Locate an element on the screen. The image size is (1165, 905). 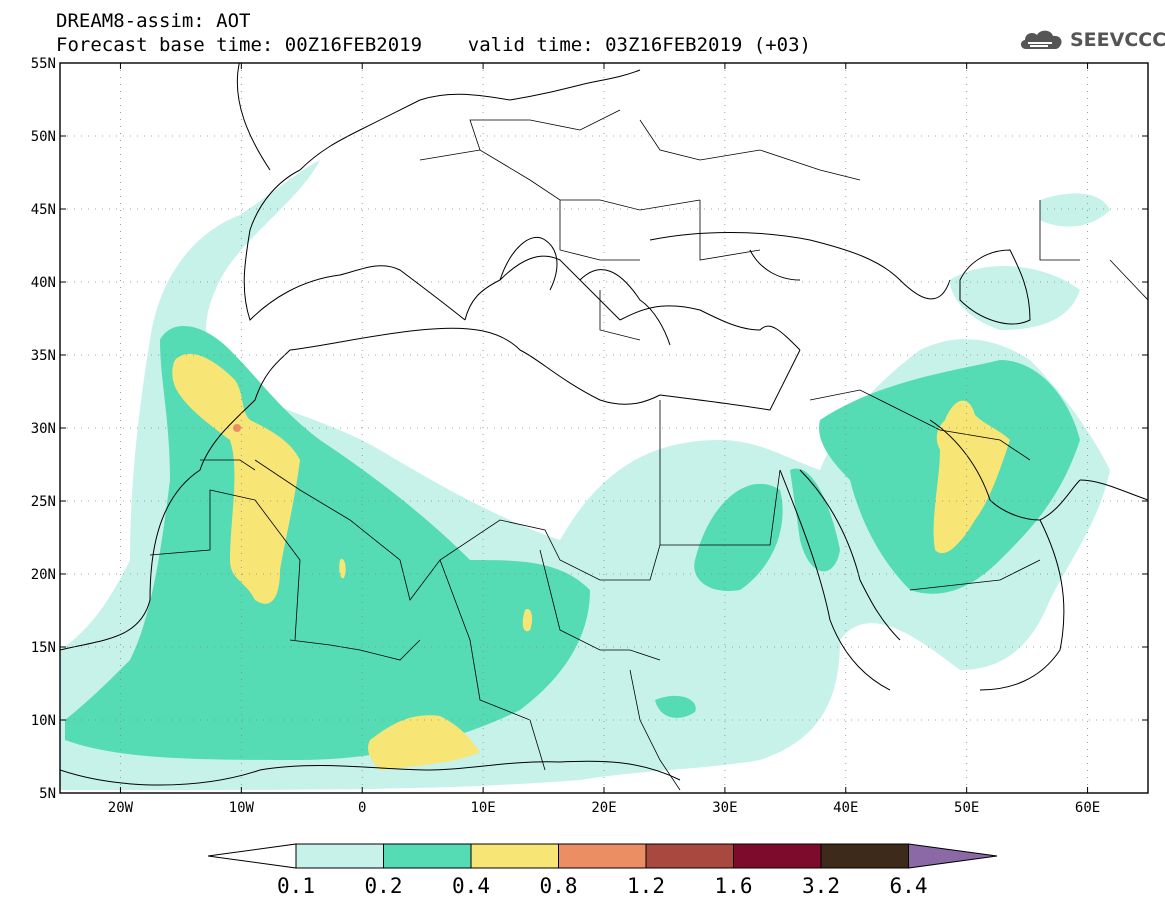
colorbar-label: 0.1 is located at coordinates (296, 886).